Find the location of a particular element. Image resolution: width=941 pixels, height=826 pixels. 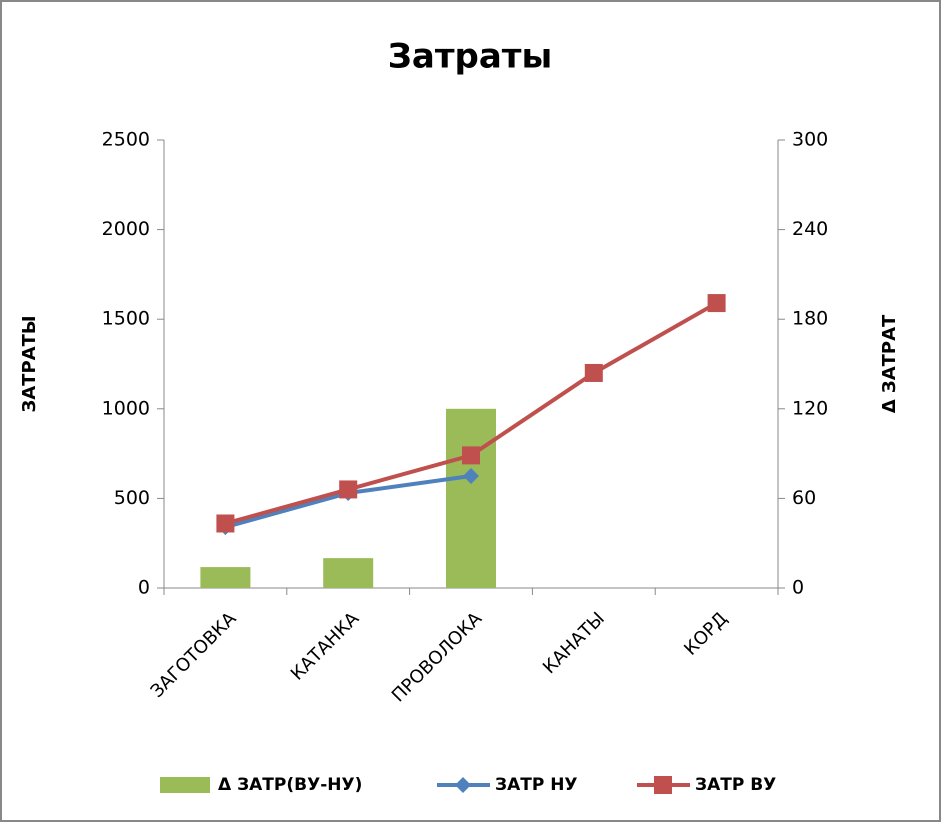

y-tick-label: 0 is located at coordinates (144, 588).